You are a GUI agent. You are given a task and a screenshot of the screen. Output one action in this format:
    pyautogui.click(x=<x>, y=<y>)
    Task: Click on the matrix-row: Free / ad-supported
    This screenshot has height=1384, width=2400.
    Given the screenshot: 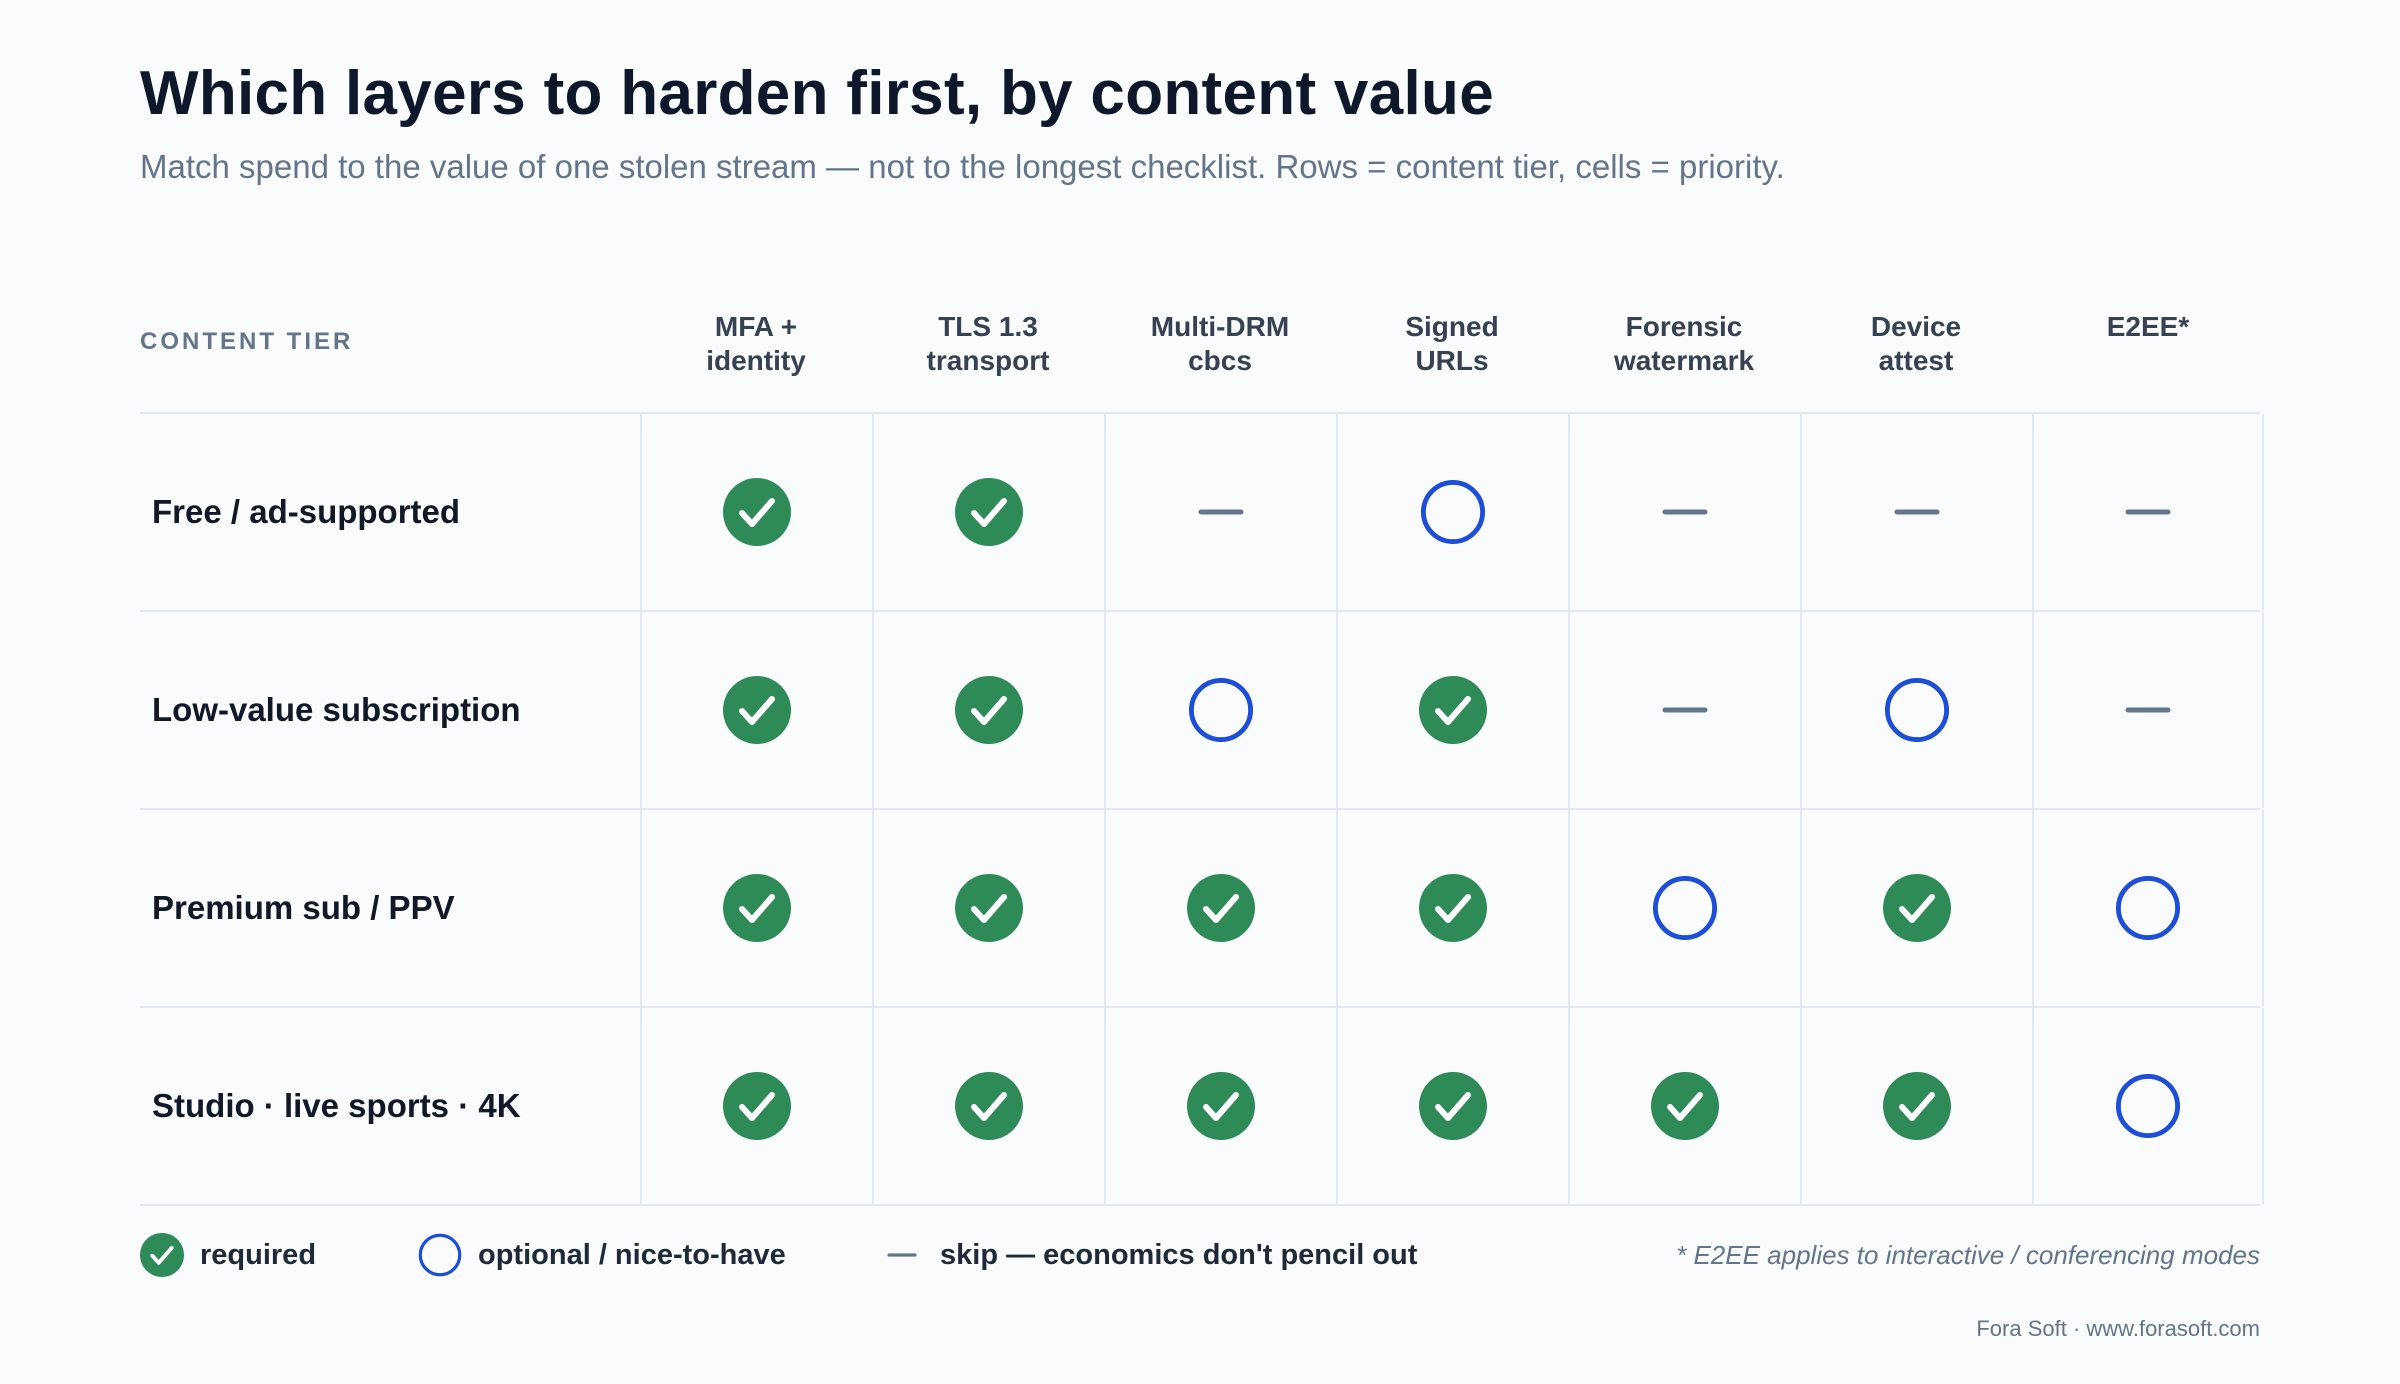 What is the action you would take?
    pyautogui.click(x=1202, y=513)
    